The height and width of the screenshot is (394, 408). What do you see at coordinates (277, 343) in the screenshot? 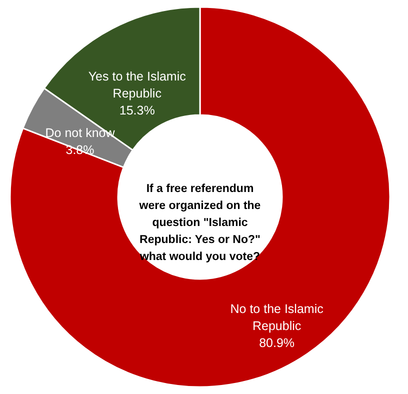
I see `data-label: 80.9%` at bounding box center [277, 343].